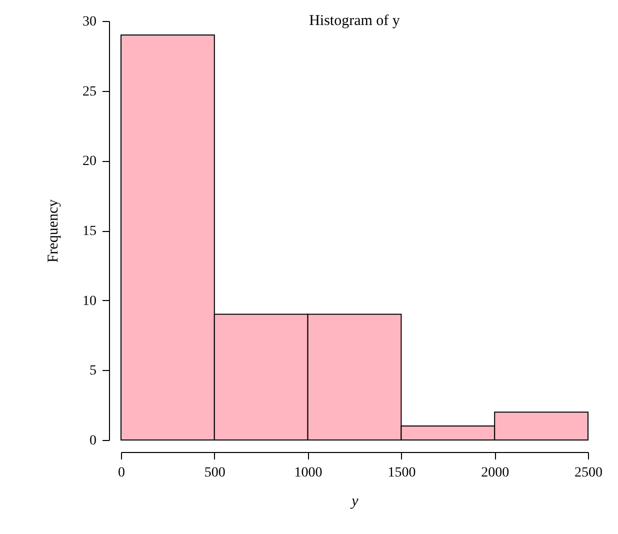 The height and width of the screenshot is (534, 618). Describe the element at coordinates (89, 92) in the screenshot. I see `y-tick-label: 25` at that location.